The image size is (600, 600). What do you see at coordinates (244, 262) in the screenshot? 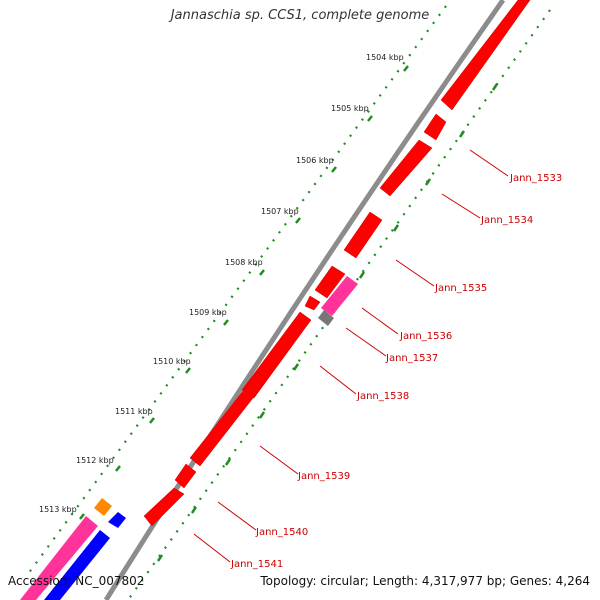
I see `scale-label: 1508 kbp` at bounding box center [244, 262].